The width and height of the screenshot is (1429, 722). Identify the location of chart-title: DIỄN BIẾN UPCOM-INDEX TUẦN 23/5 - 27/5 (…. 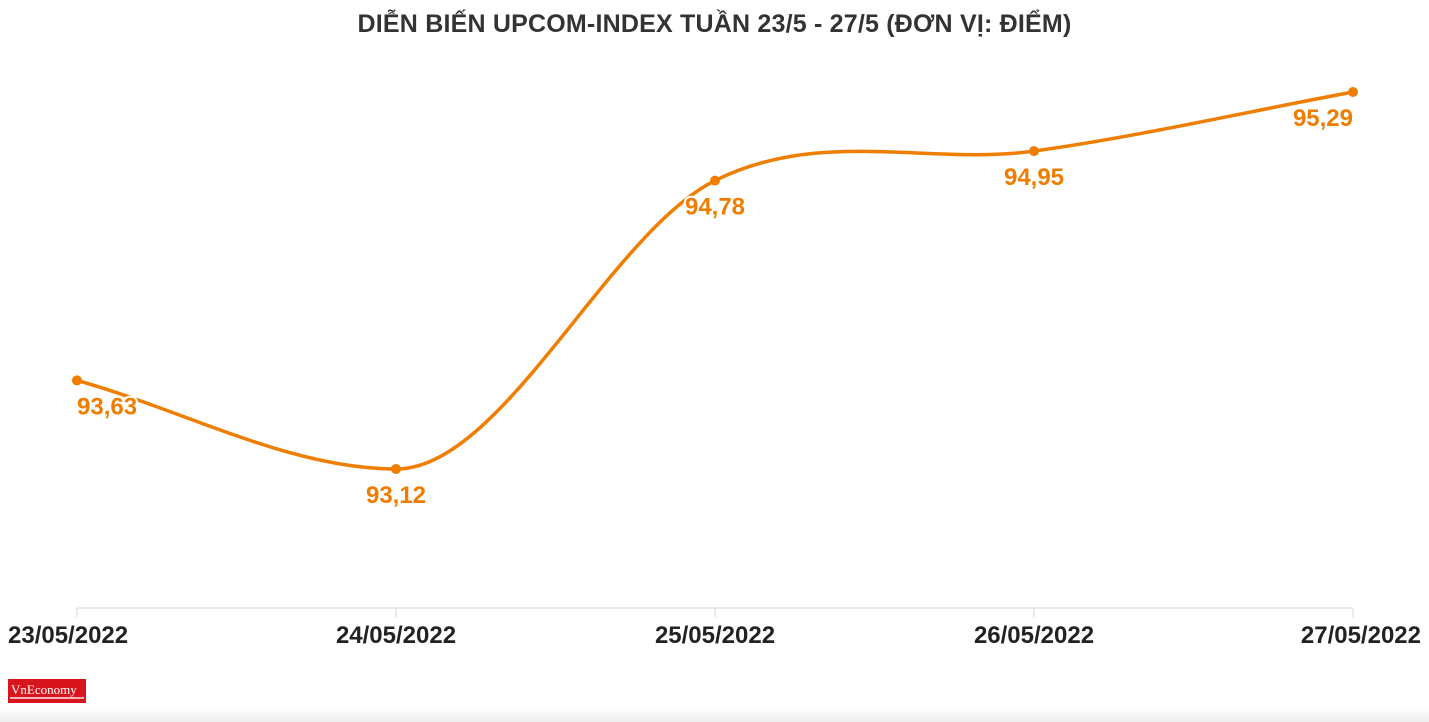
(714, 24).